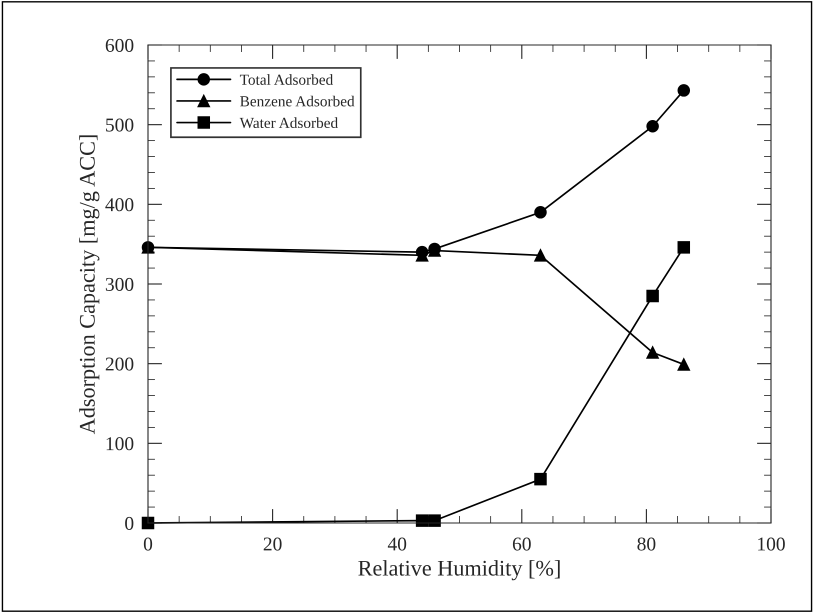 This screenshot has height=613, width=814. I want to click on y-axis-title: Adsorption Capacity [mg/g ACC], so click(89, 284).